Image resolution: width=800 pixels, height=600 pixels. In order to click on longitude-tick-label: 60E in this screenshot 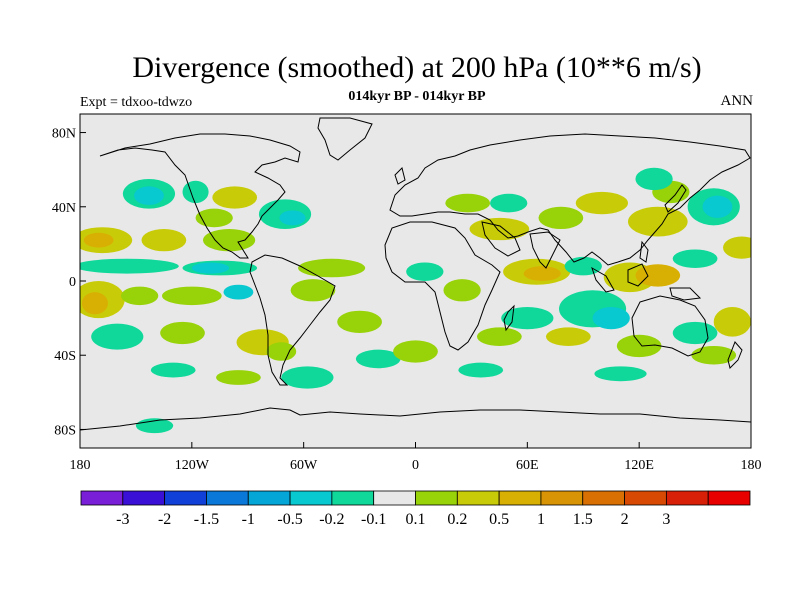, I will do `click(527, 465)`.